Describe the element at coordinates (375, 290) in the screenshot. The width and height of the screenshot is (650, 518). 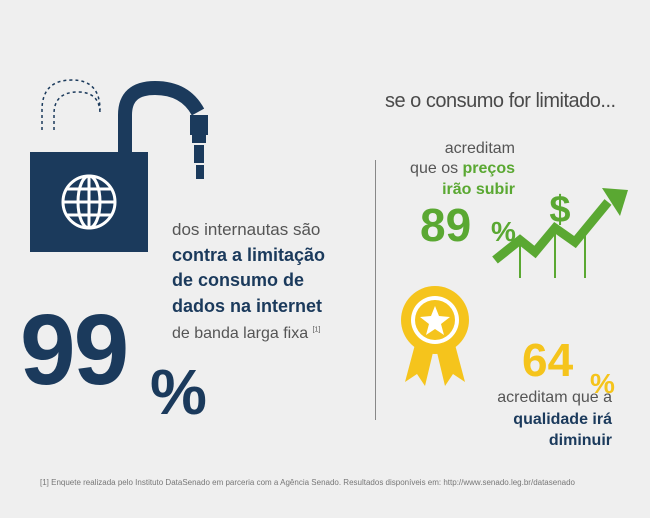
I see `divider` at that location.